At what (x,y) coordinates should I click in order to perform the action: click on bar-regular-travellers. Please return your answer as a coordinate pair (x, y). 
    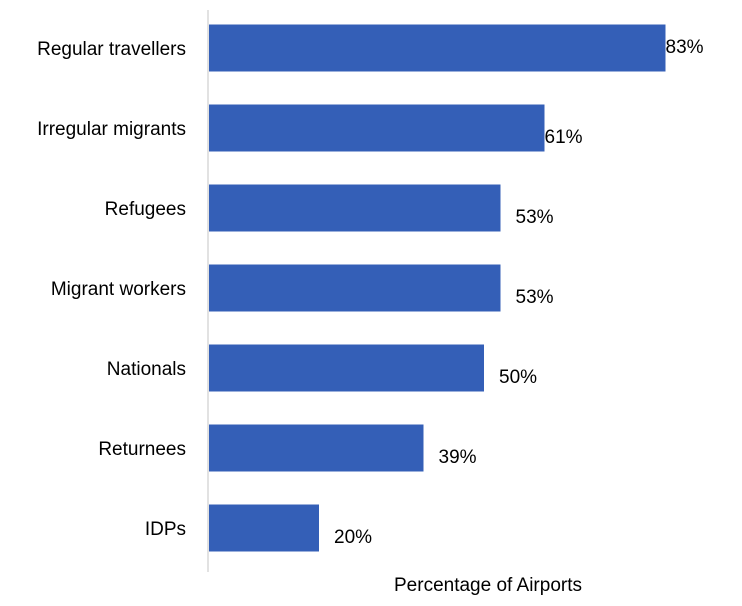
    Looking at the image, I should click on (437, 48).